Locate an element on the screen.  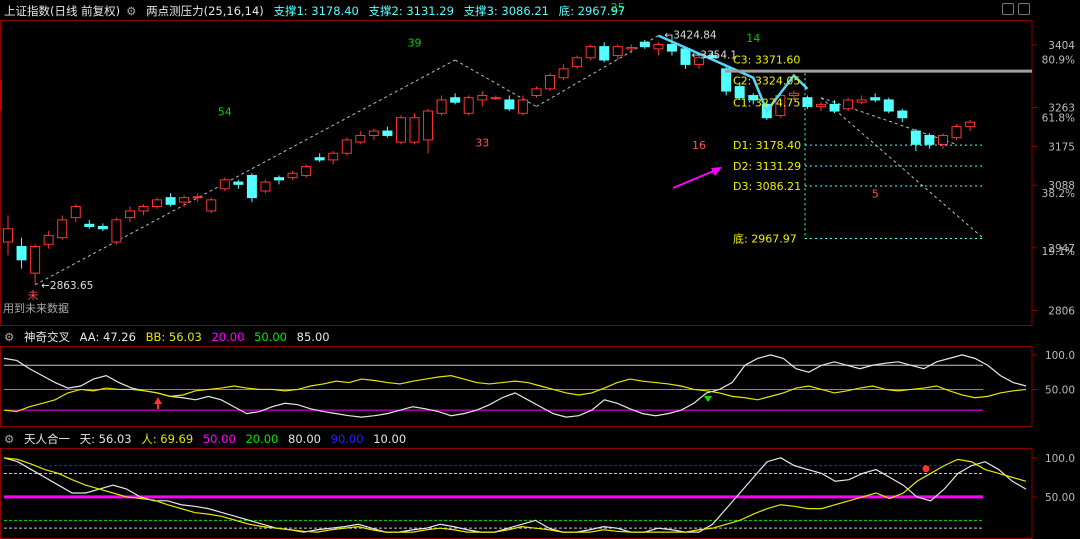
maximize-icon is located at coordinates (1024, 9).